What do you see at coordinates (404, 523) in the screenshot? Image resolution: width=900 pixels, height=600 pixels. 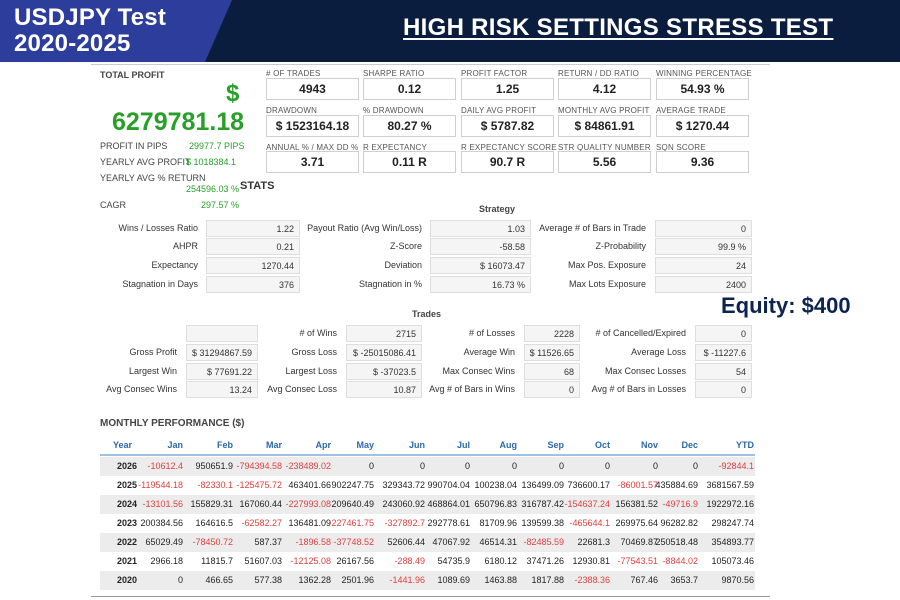 I see `monthly-value-cell: -327892.7` at bounding box center [404, 523].